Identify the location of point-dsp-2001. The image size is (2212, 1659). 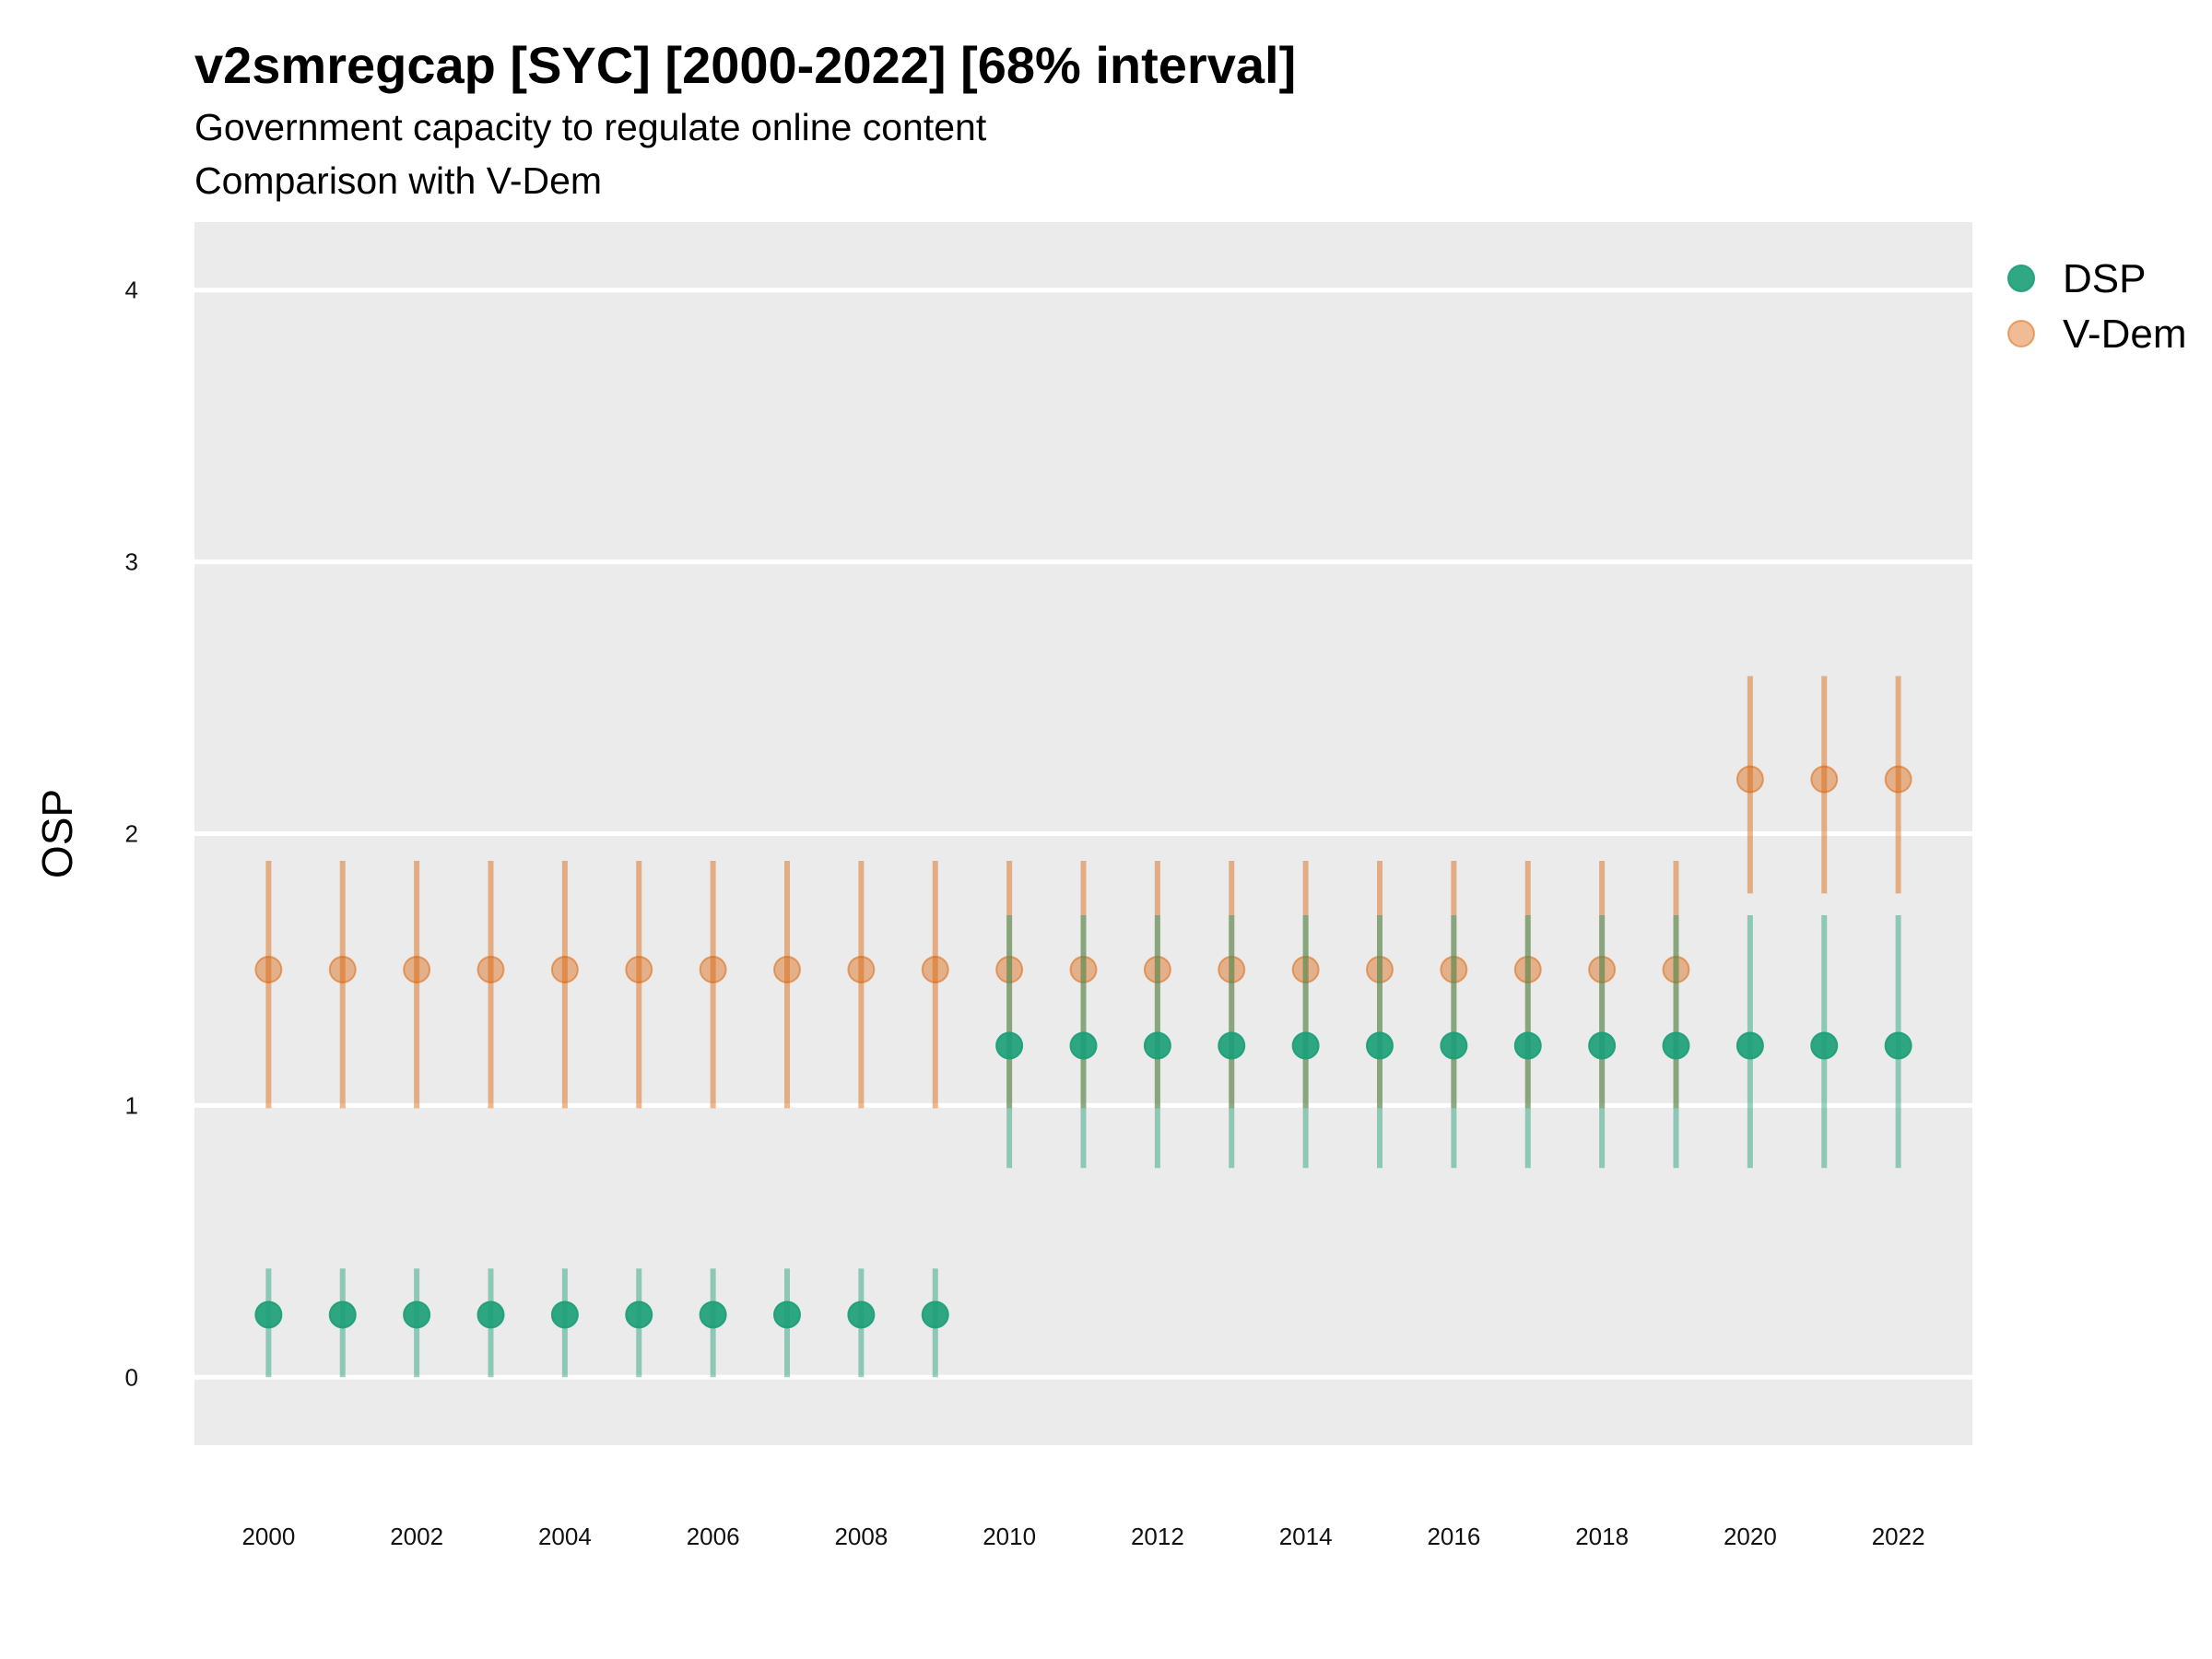
(342, 1314).